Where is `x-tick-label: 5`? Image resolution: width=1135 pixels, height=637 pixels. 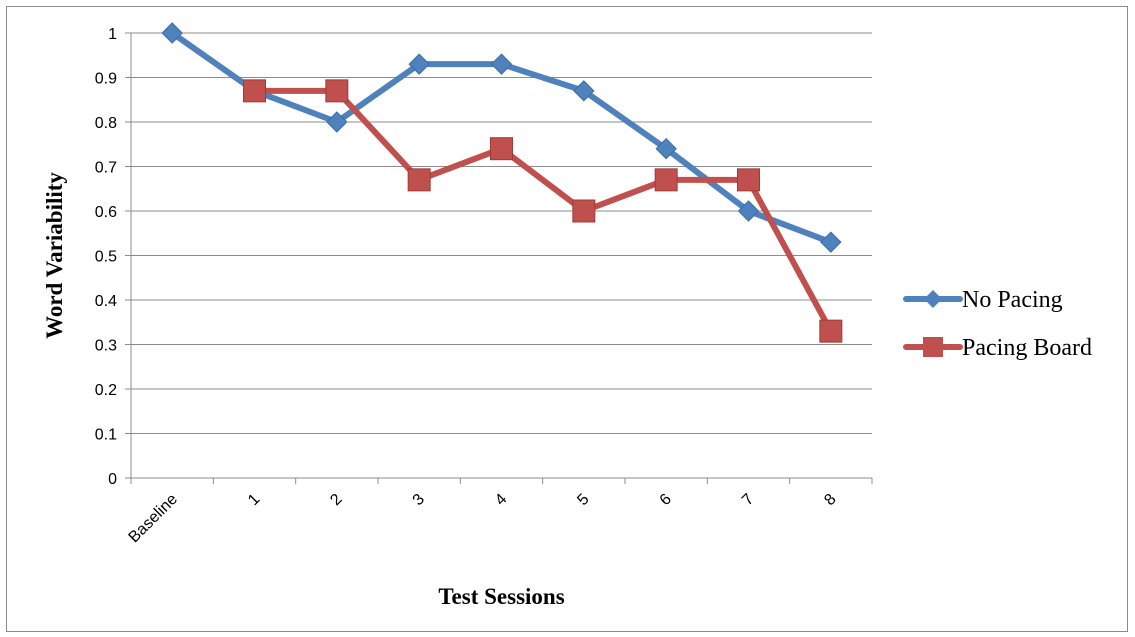 x-tick-label: 5 is located at coordinates (583, 500).